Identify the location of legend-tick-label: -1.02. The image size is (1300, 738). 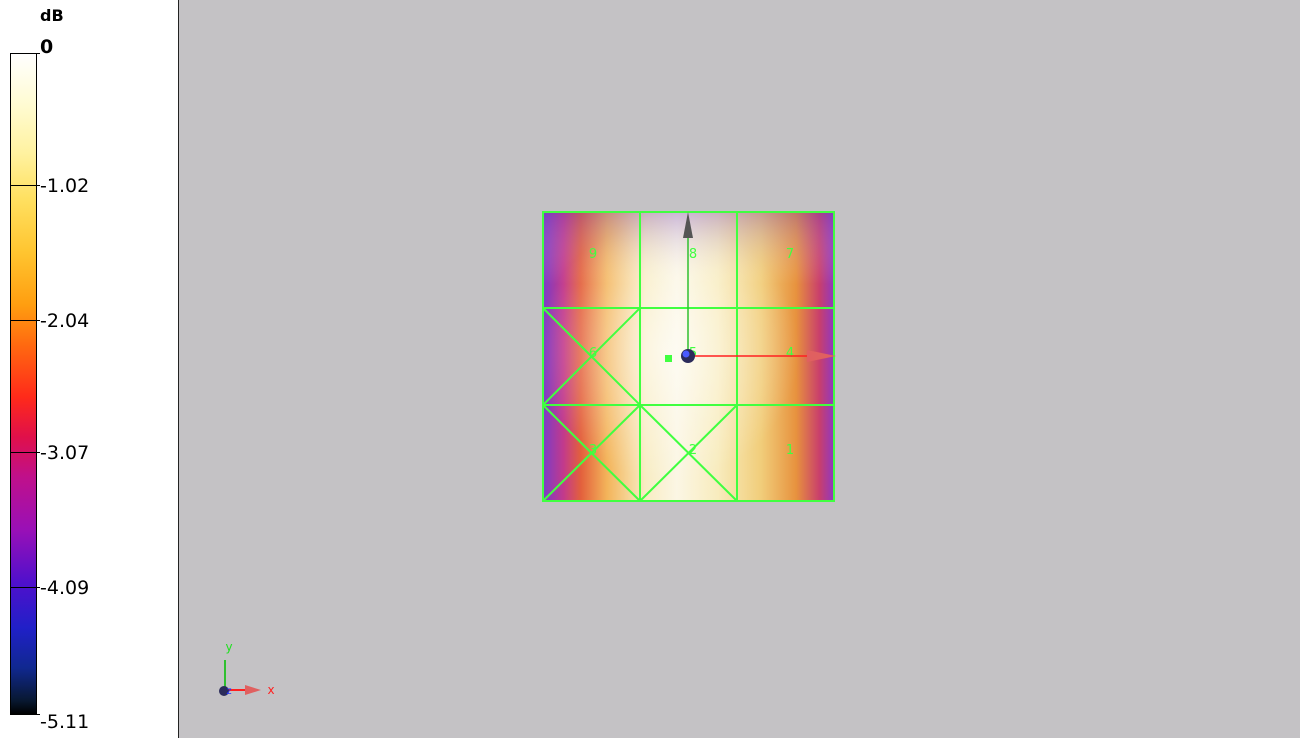
(65, 186).